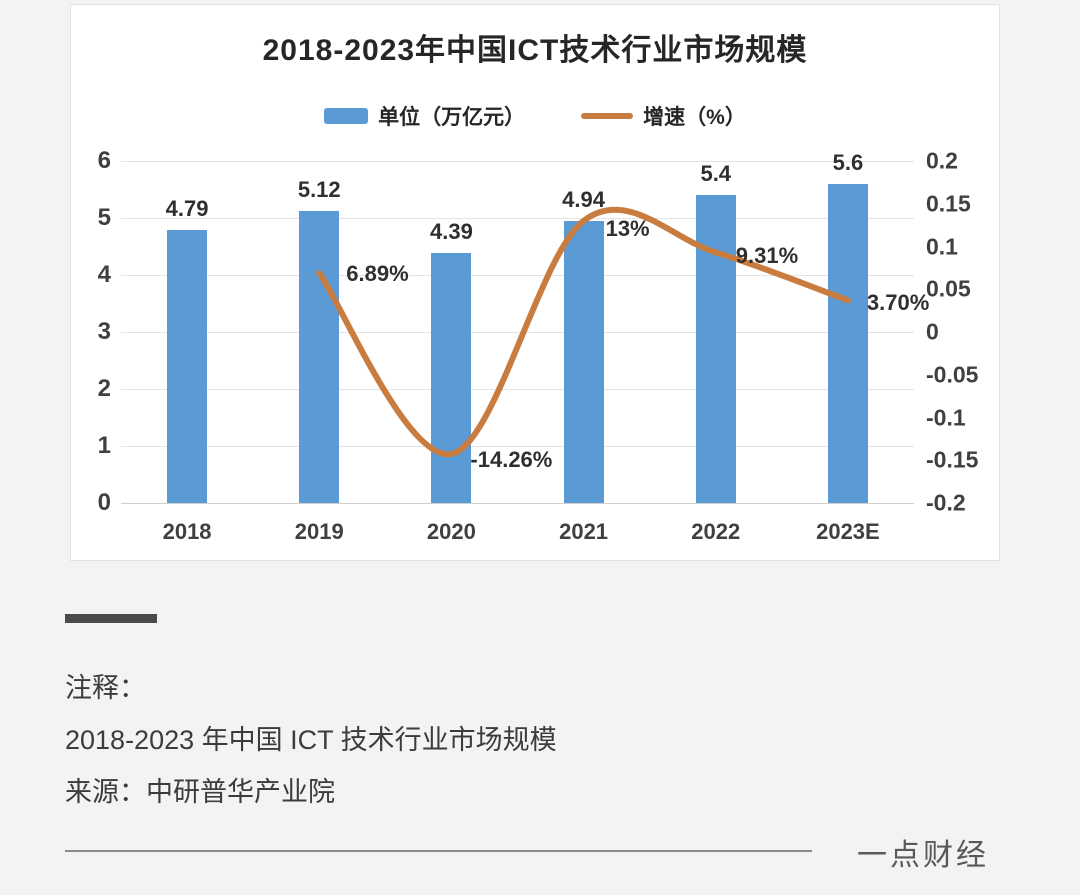  Describe the element at coordinates (923, 855) in the screenshot. I see `footer-brand: 一点财经` at that location.